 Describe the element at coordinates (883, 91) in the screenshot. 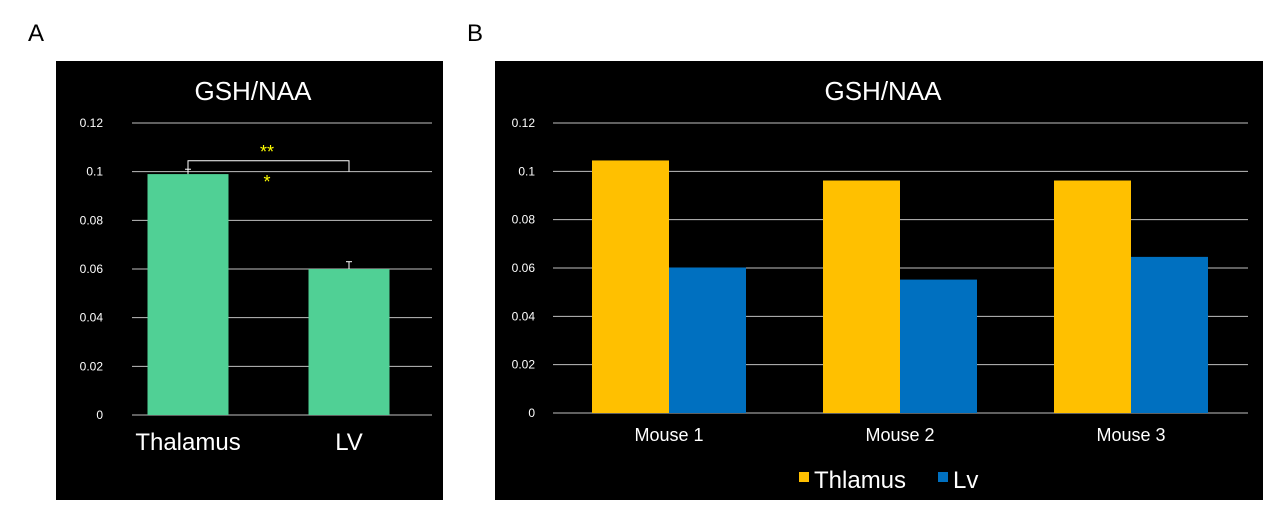

I see `chart-b-title: GSH/NAA` at that location.